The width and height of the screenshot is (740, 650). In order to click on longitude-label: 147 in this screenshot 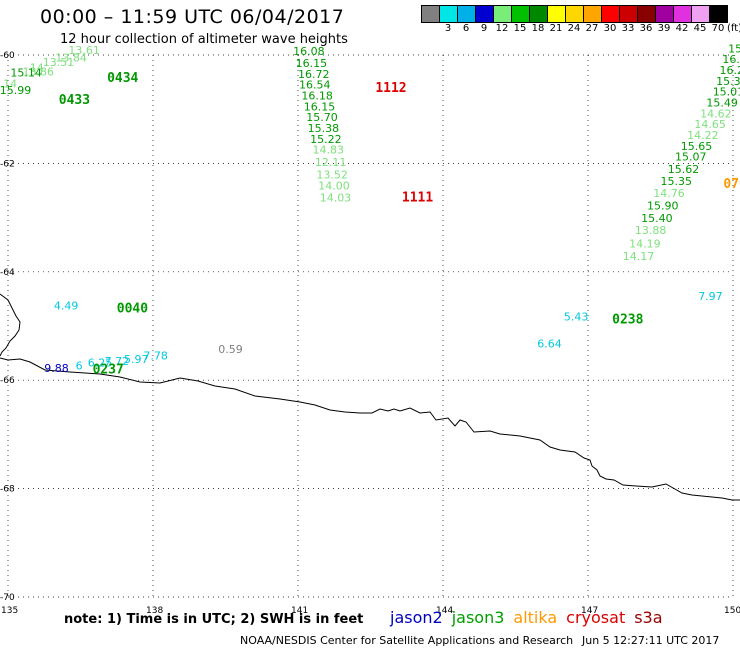, I will do `click(589, 611)`.